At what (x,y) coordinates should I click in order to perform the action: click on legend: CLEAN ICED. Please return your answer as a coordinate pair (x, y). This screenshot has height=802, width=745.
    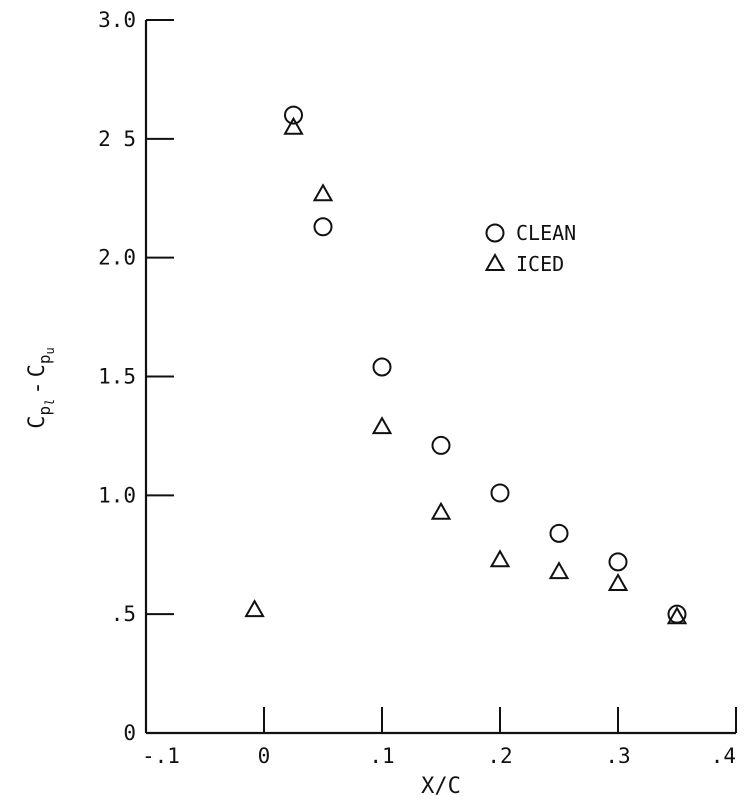
    Looking at the image, I should click on (530, 248).